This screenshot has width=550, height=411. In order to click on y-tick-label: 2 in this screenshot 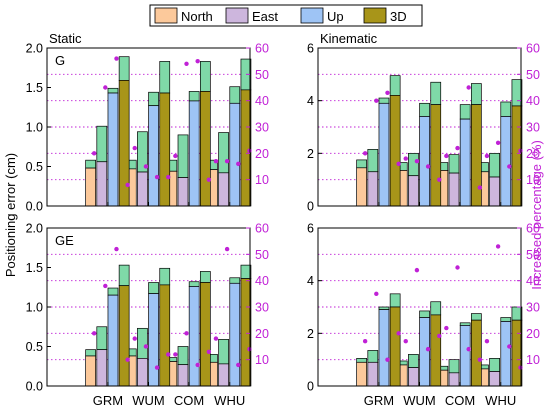, I will do `click(310, 154)`.